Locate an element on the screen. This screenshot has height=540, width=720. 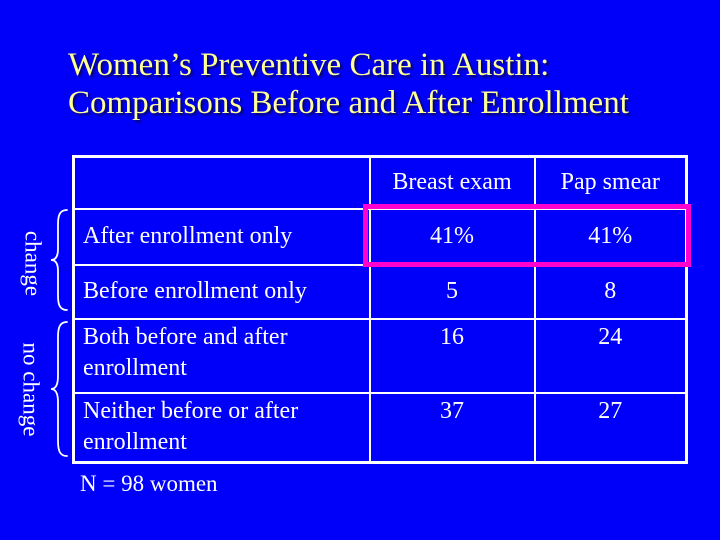
row-label: Neither before or after enrollment is located at coordinates (221, 427).